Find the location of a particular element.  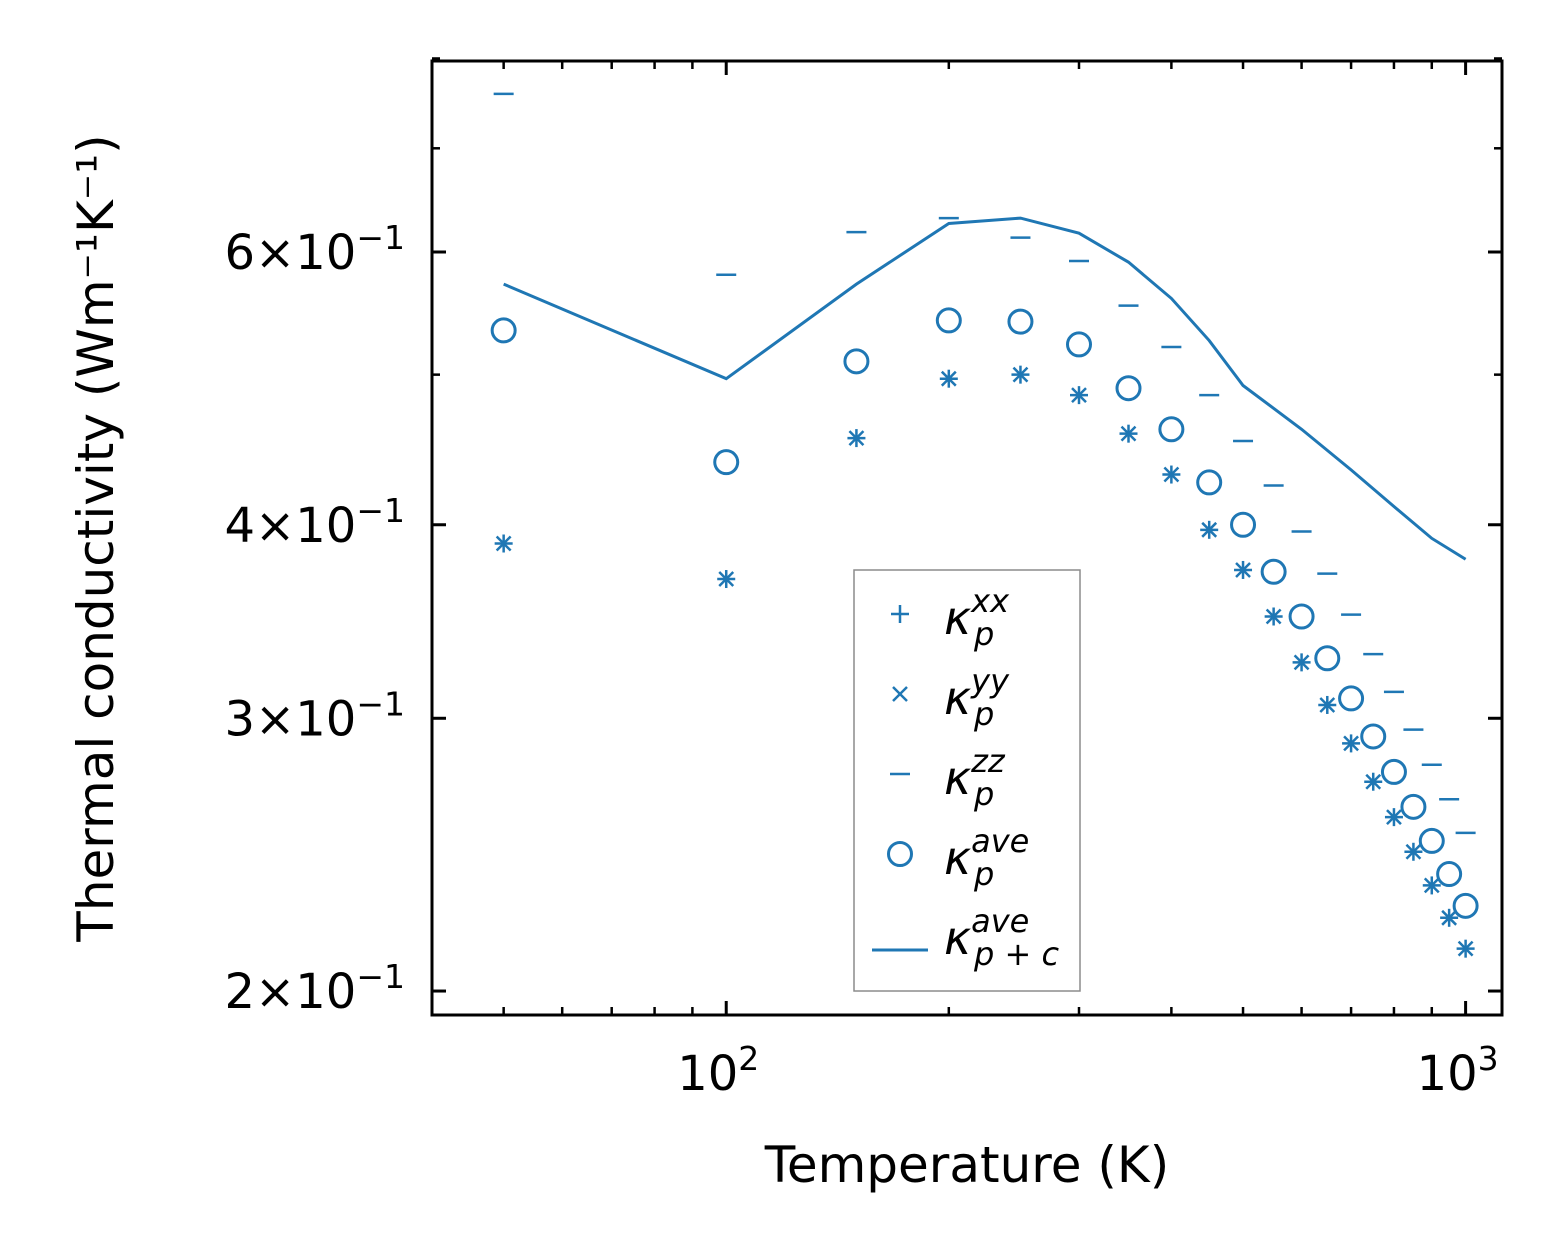

legend-entry: κzz p is located at coordinates (948, 777).